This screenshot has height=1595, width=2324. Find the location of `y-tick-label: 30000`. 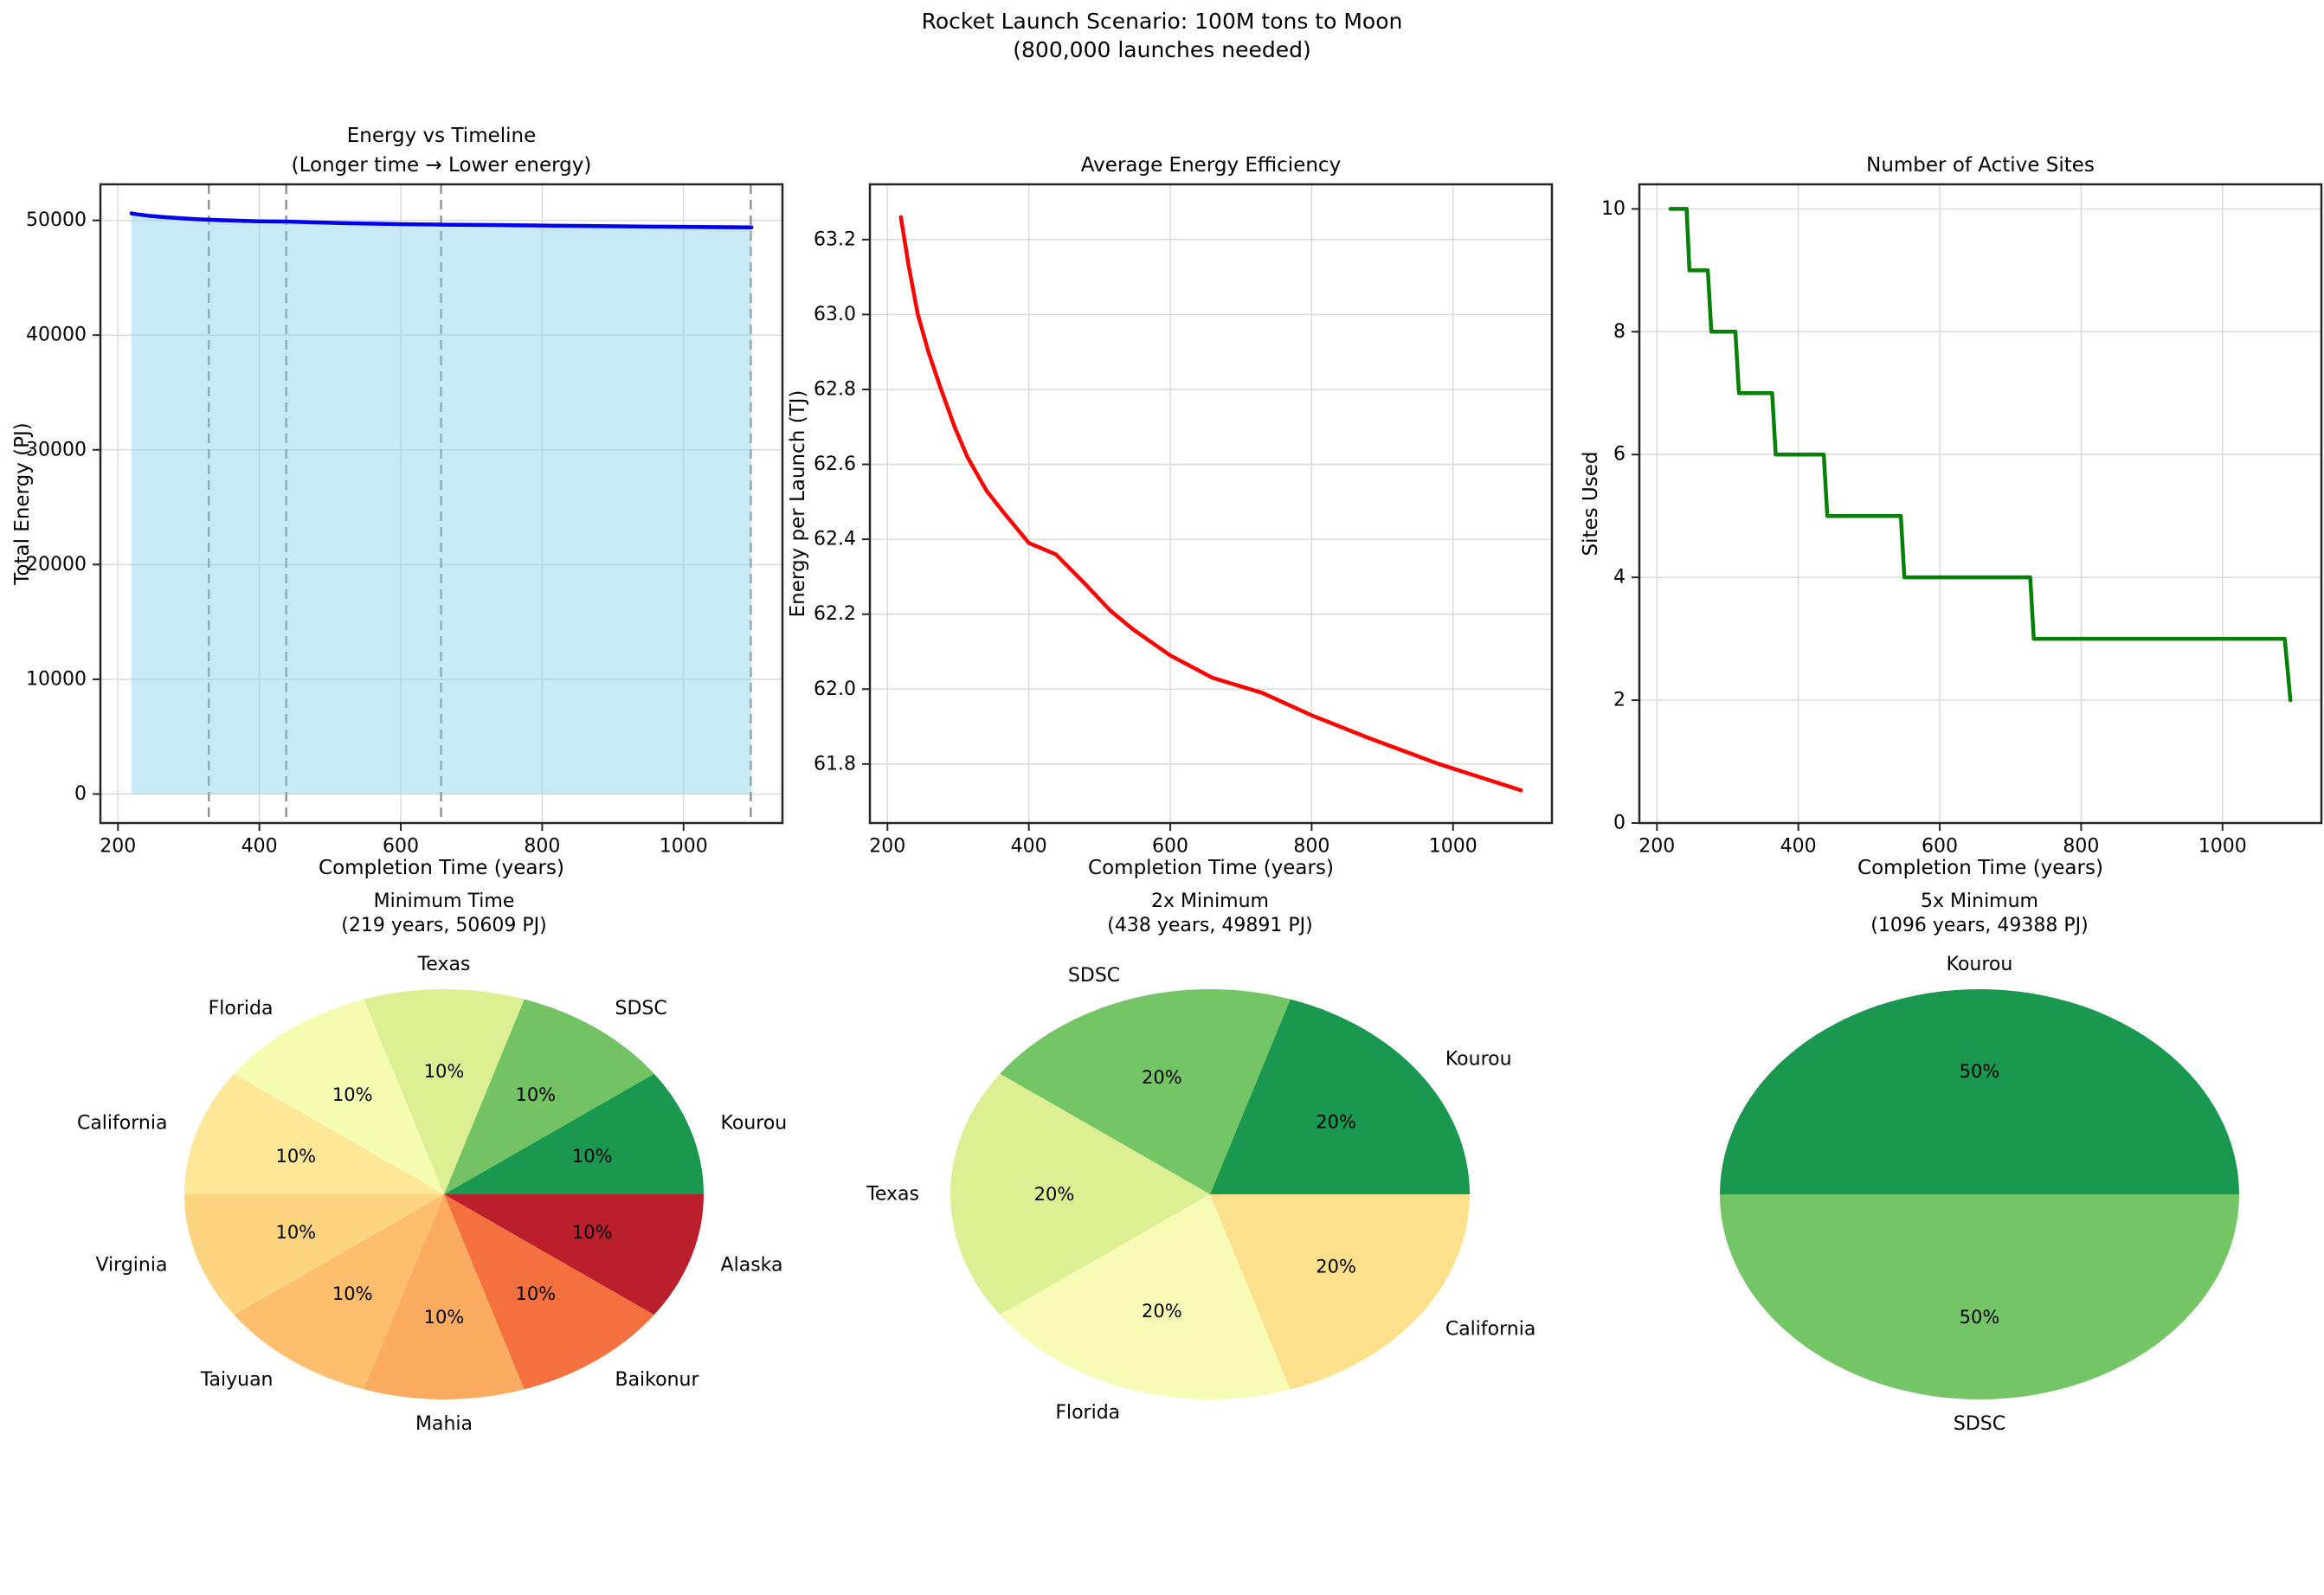

y-tick-label: 30000 is located at coordinates (56, 449).